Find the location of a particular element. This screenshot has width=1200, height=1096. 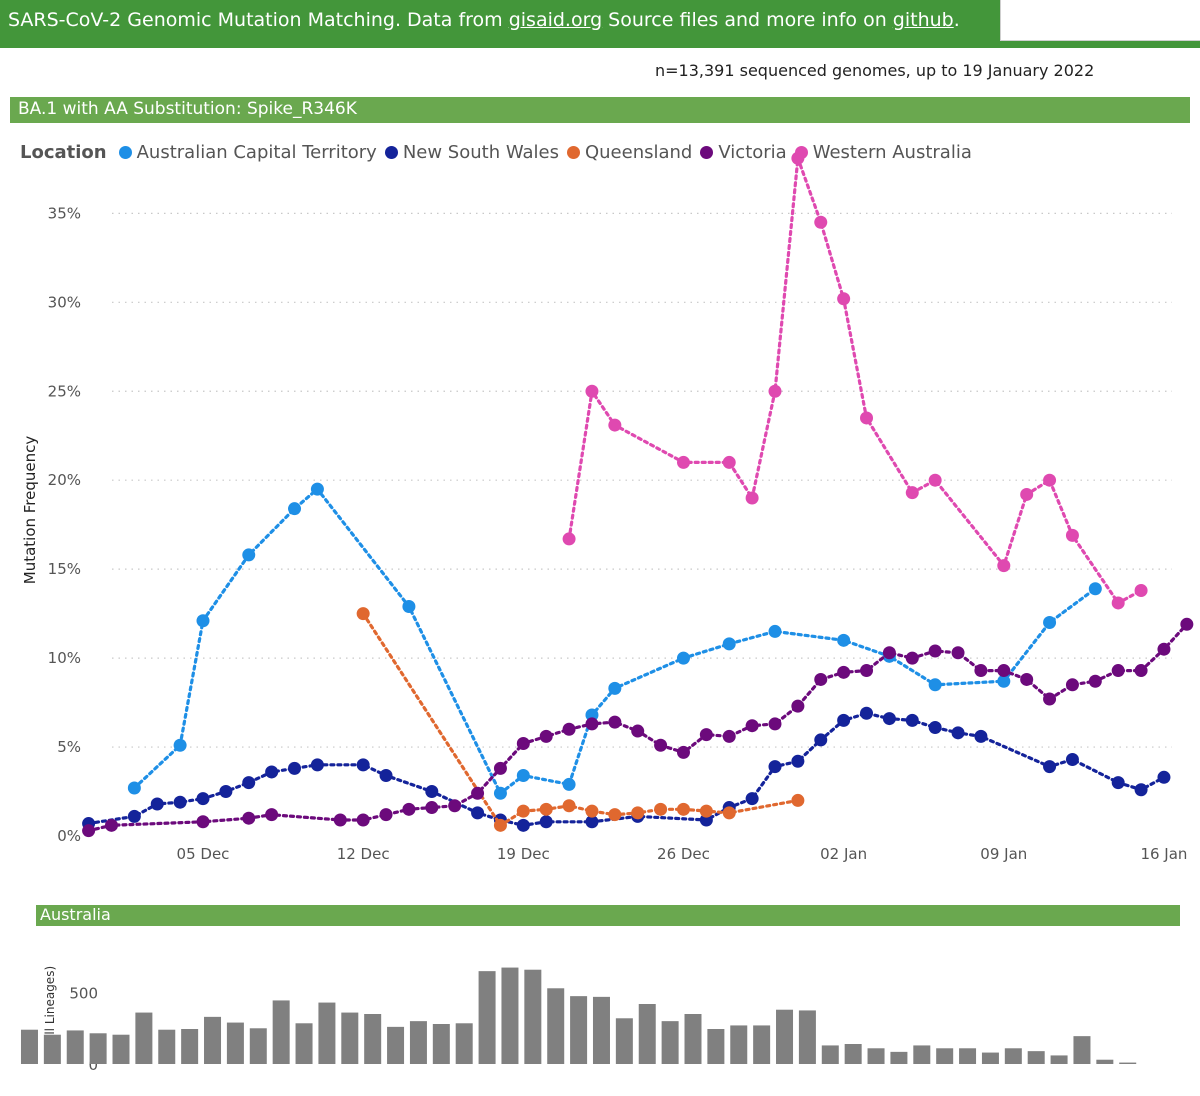

legend-item-4: Victoria is located at coordinates (743, 152).